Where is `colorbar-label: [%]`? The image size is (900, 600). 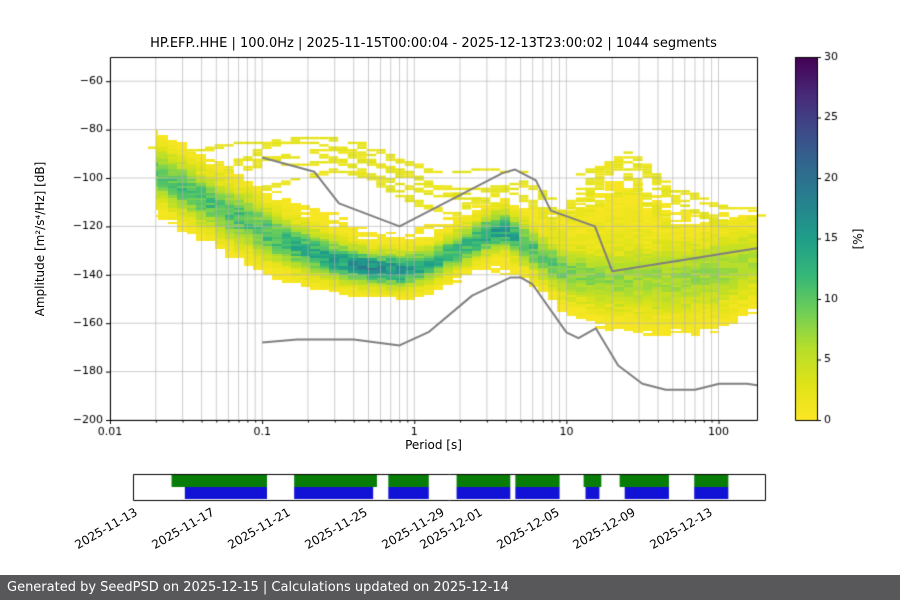 colorbar-label: [%] is located at coordinates (858, 239).